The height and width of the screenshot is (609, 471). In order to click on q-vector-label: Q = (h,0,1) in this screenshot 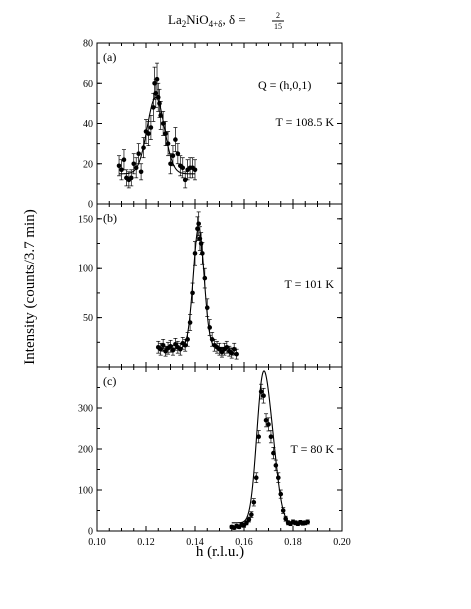, I will do `click(284, 85)`.